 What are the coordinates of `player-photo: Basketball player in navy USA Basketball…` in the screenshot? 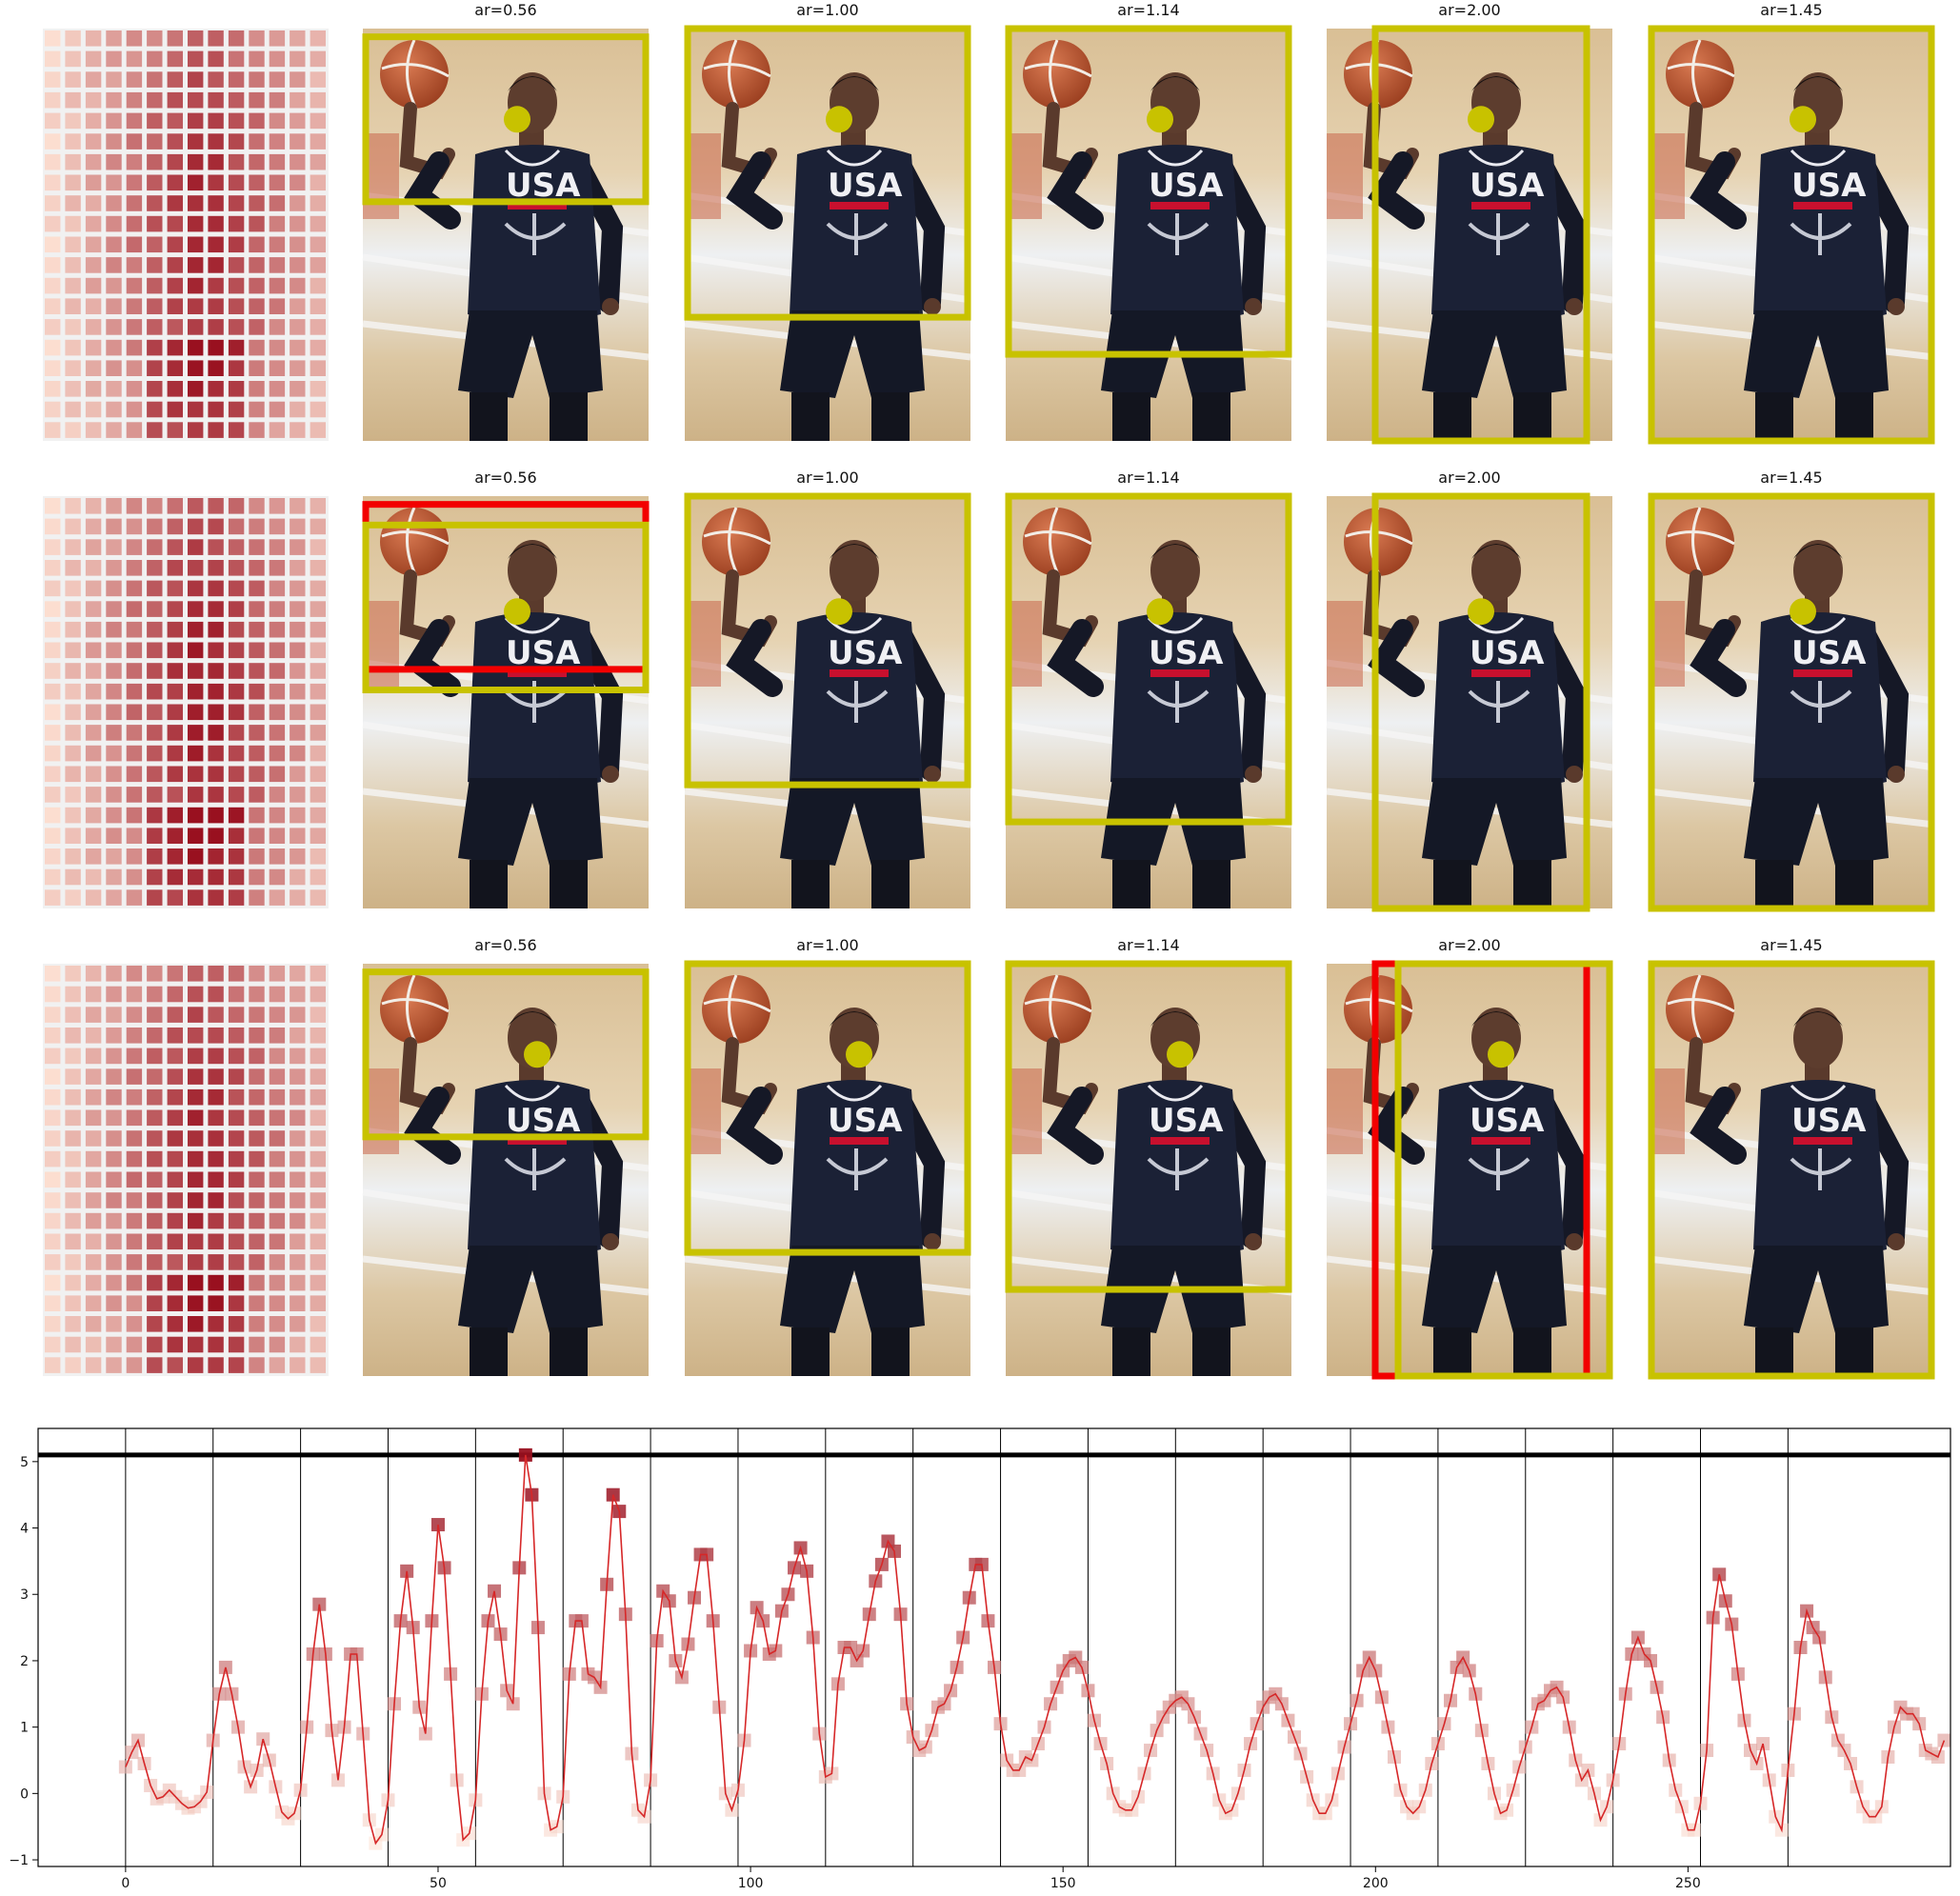 It's located at (1791, 1170).